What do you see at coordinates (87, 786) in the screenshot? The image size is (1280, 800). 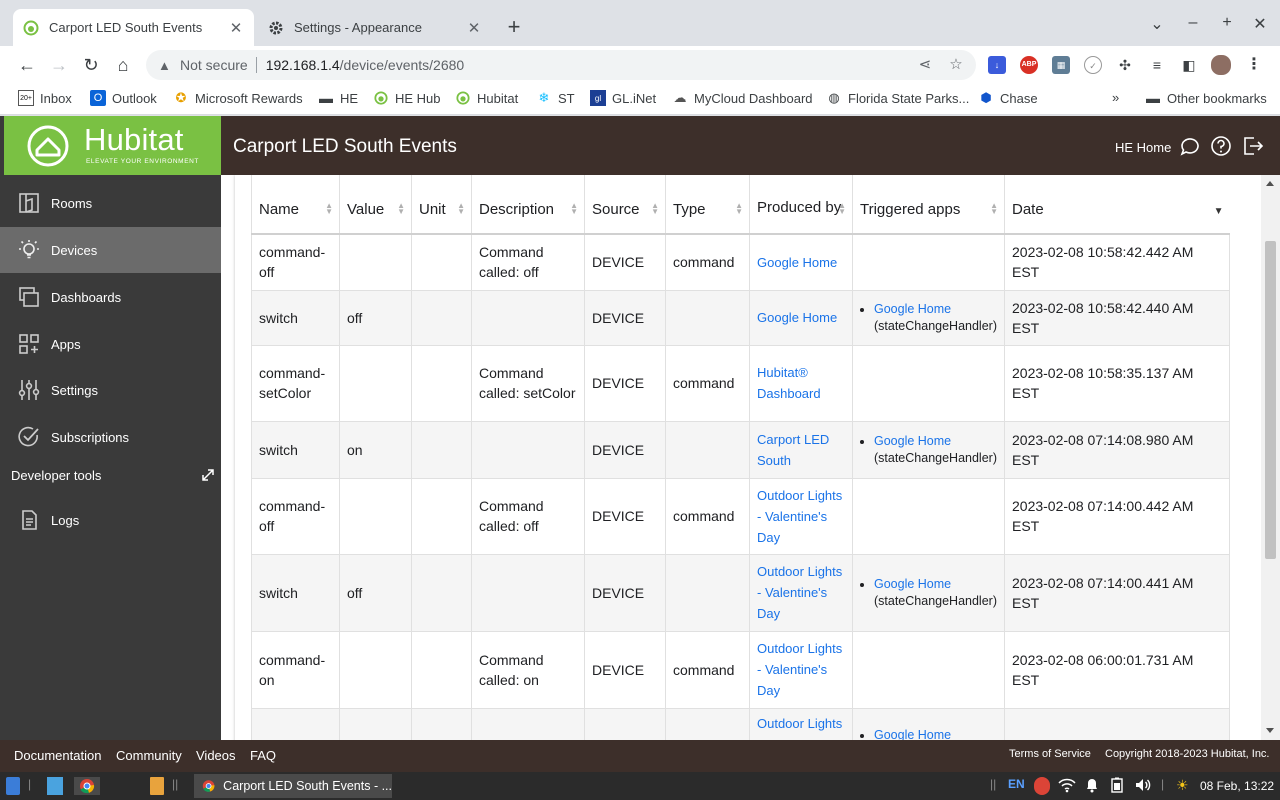 I see `chrome-launcher-icon` at bounding box center [87, 786].